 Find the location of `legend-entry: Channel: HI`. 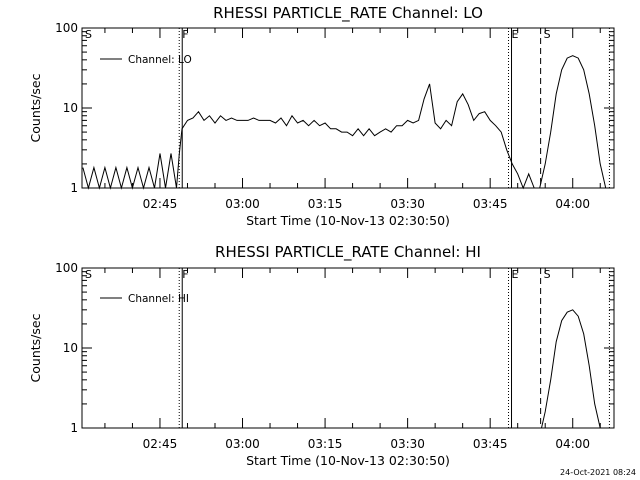

legend-entry: Channel: HI is located at coordinates (158, 299).